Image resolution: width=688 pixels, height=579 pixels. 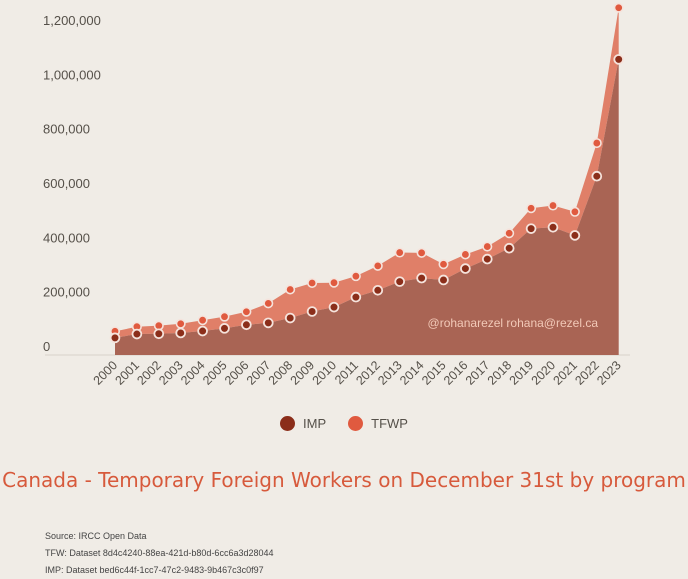 I want to click on x-tick-label: 2012, so click(x=368, y=373).